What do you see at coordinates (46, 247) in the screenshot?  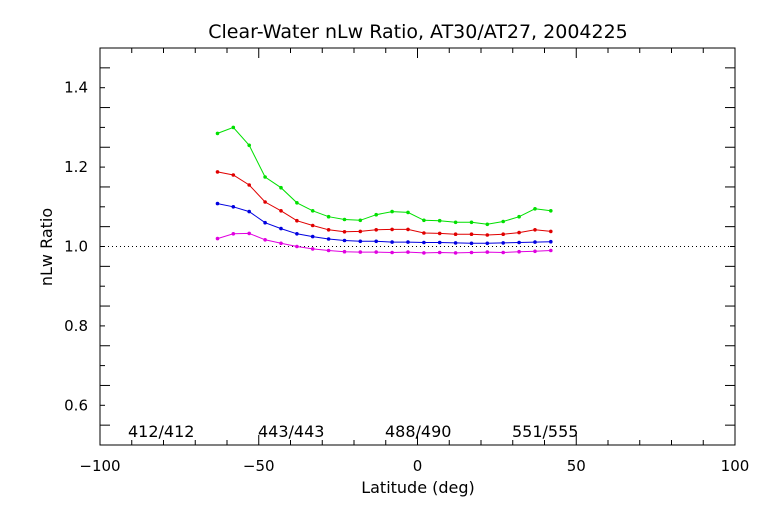 I see `y-axis-label: nLw Ratio` at bounding box center [46, 247].